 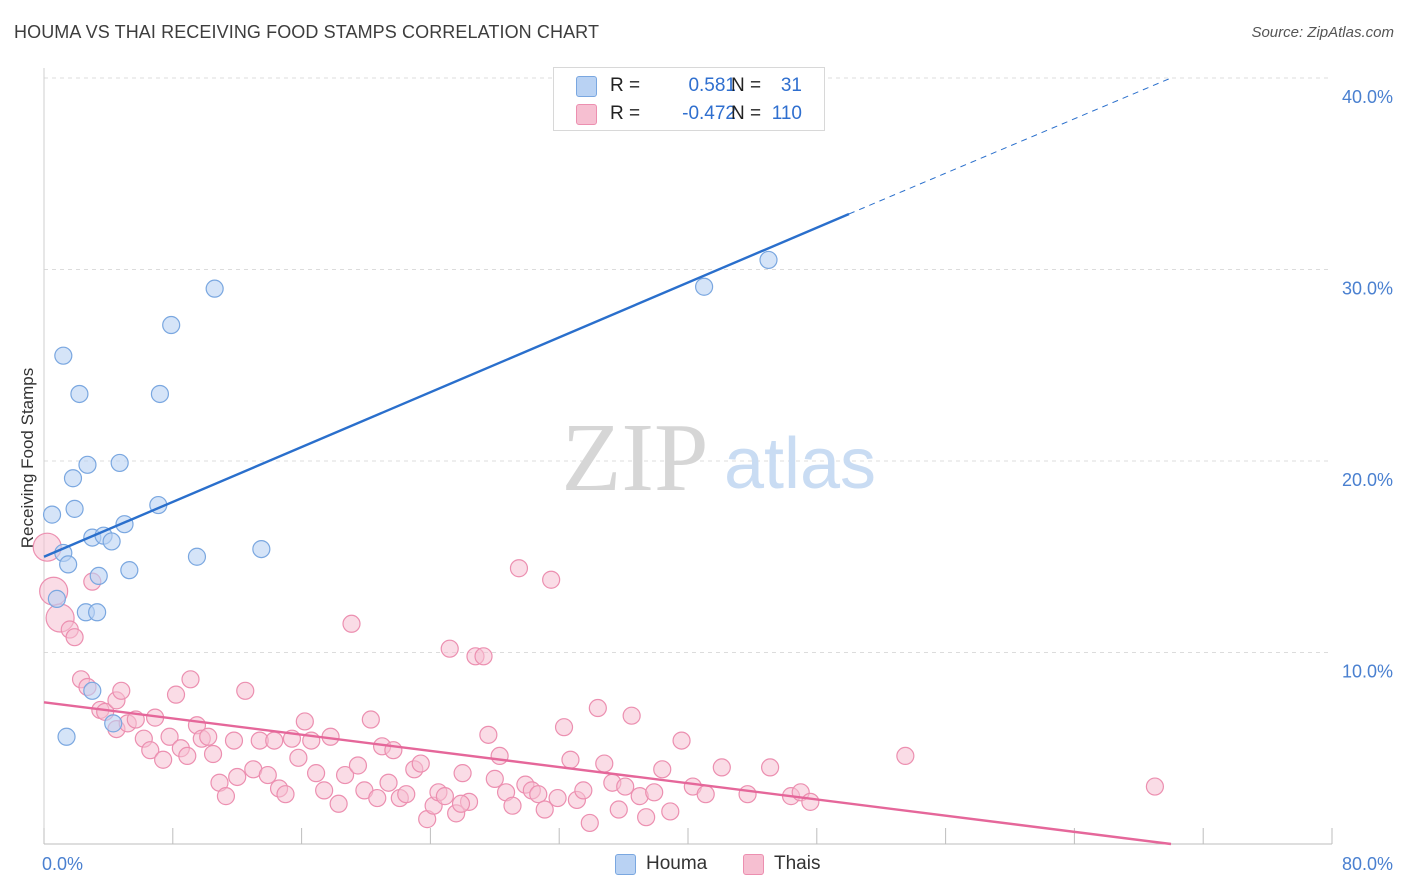 I want to click on y-tick-label: 20.0%, so click(x=1367, y=480).